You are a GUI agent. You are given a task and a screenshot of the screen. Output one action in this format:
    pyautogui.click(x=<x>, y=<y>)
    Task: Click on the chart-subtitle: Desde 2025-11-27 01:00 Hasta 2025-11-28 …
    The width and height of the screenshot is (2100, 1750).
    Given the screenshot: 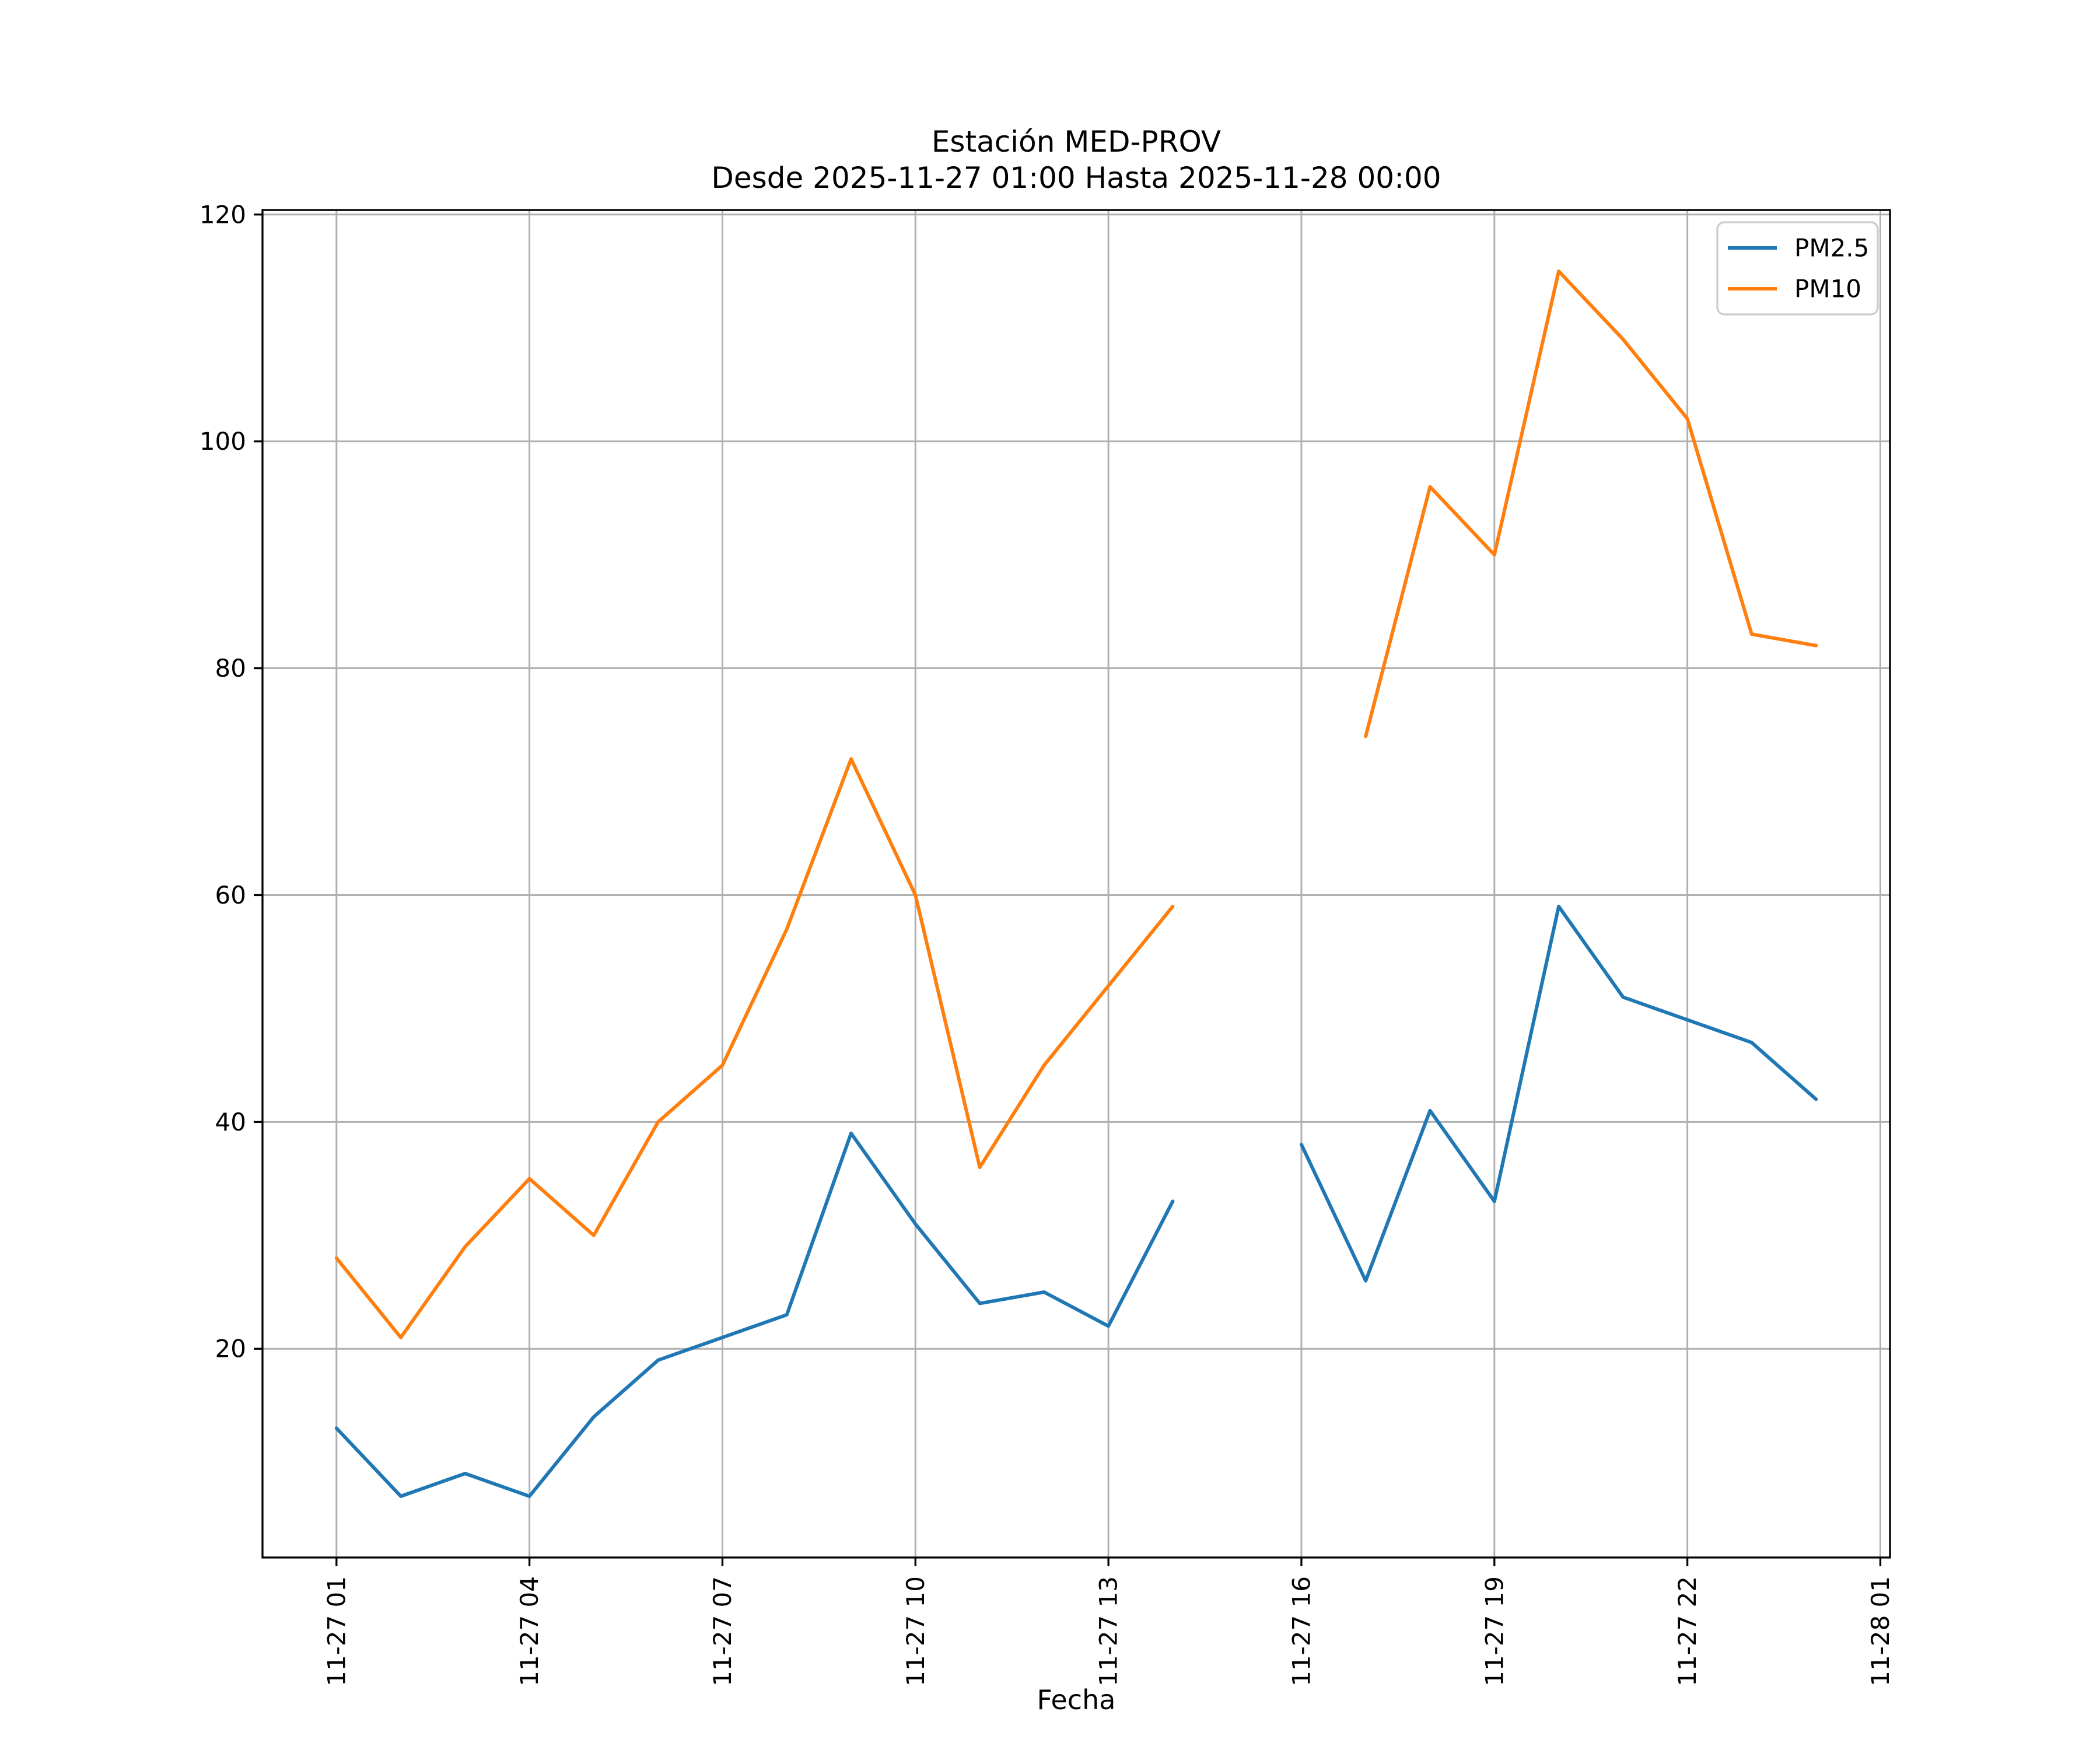 What is the action you would take?
    pyautogui.click(x=1076, y=178)
    